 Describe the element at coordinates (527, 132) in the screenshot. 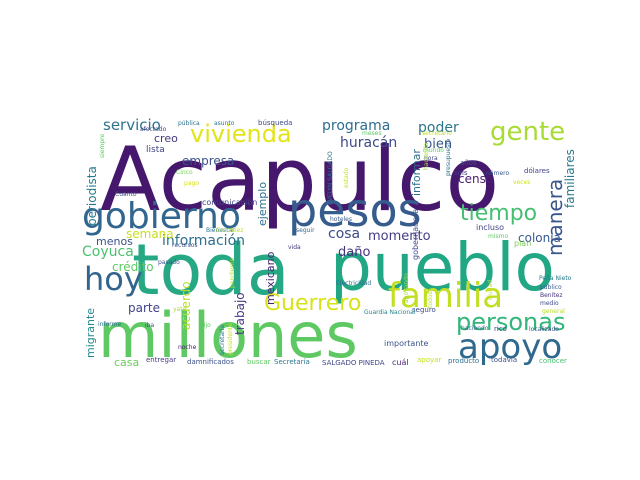

I see `word-gente: gente` at that location.